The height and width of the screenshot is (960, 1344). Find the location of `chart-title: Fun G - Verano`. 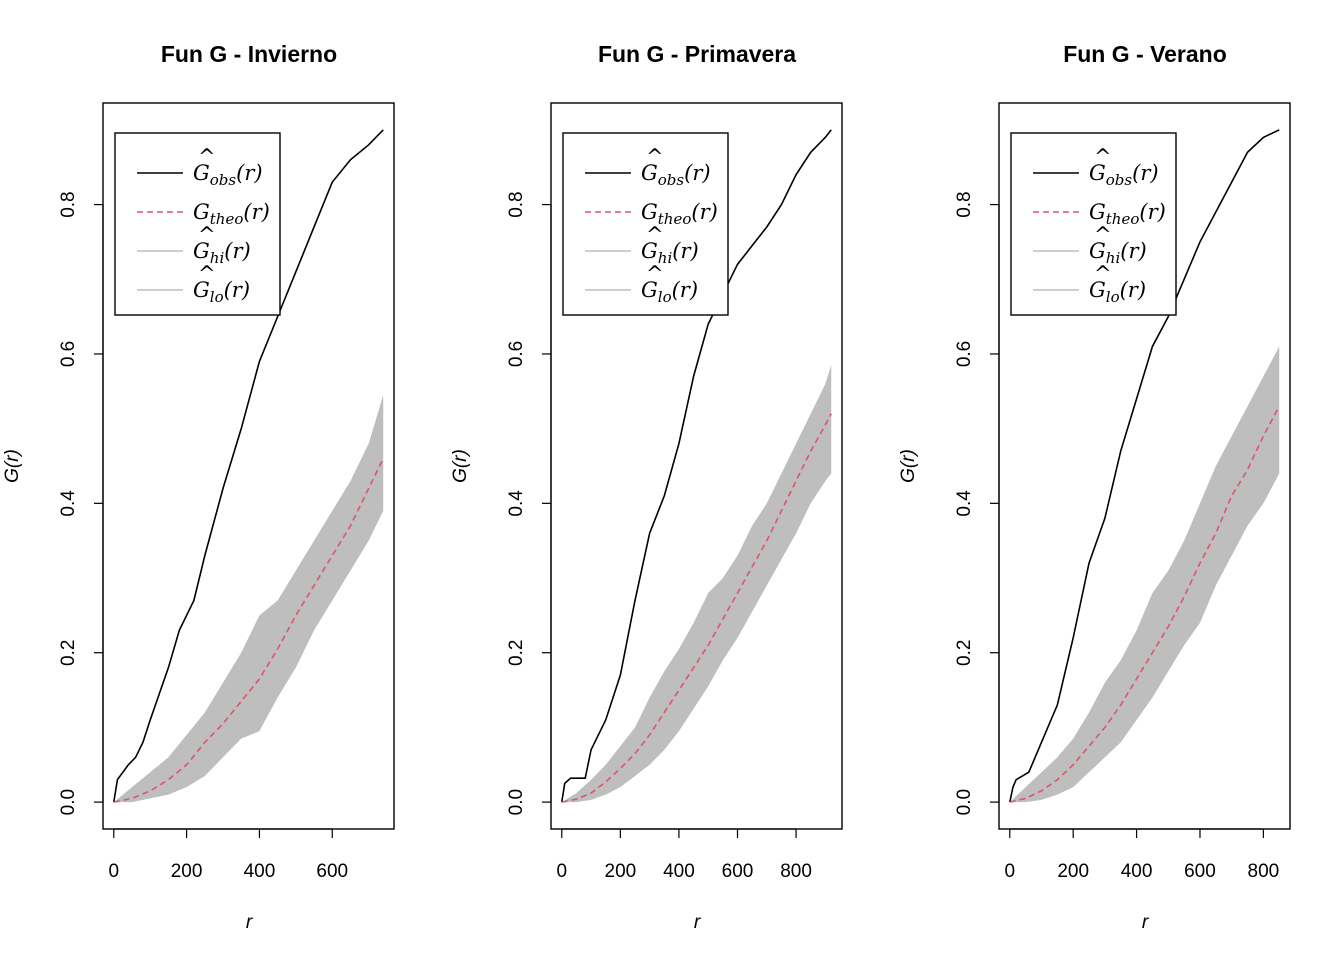

chart-title: Fun G - Verano is located at coordinates (1145, 54).